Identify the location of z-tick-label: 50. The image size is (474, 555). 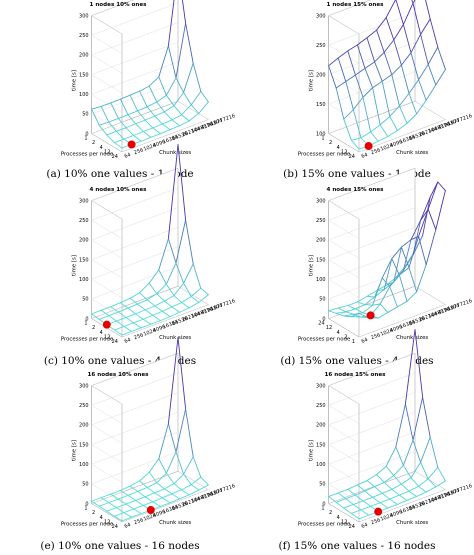
(85, 485).